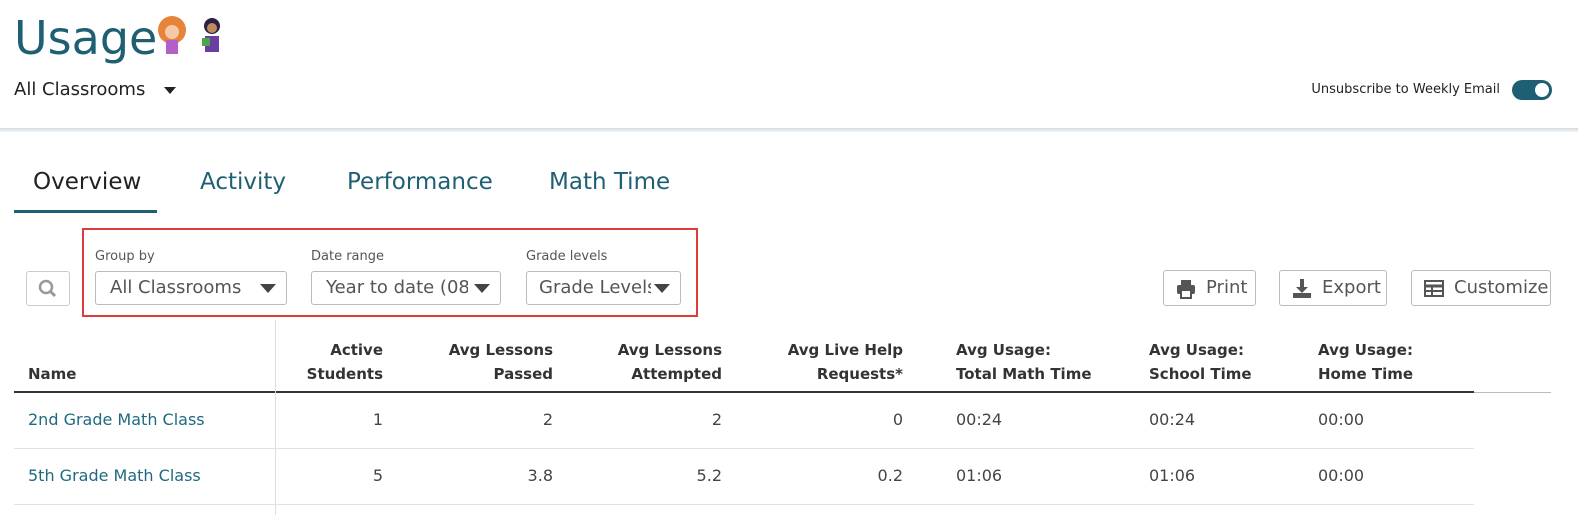 Image resolution: width=1578 pixels, height=515 pixels. I want to click on table-cell: 0.2, so click(890, 475).